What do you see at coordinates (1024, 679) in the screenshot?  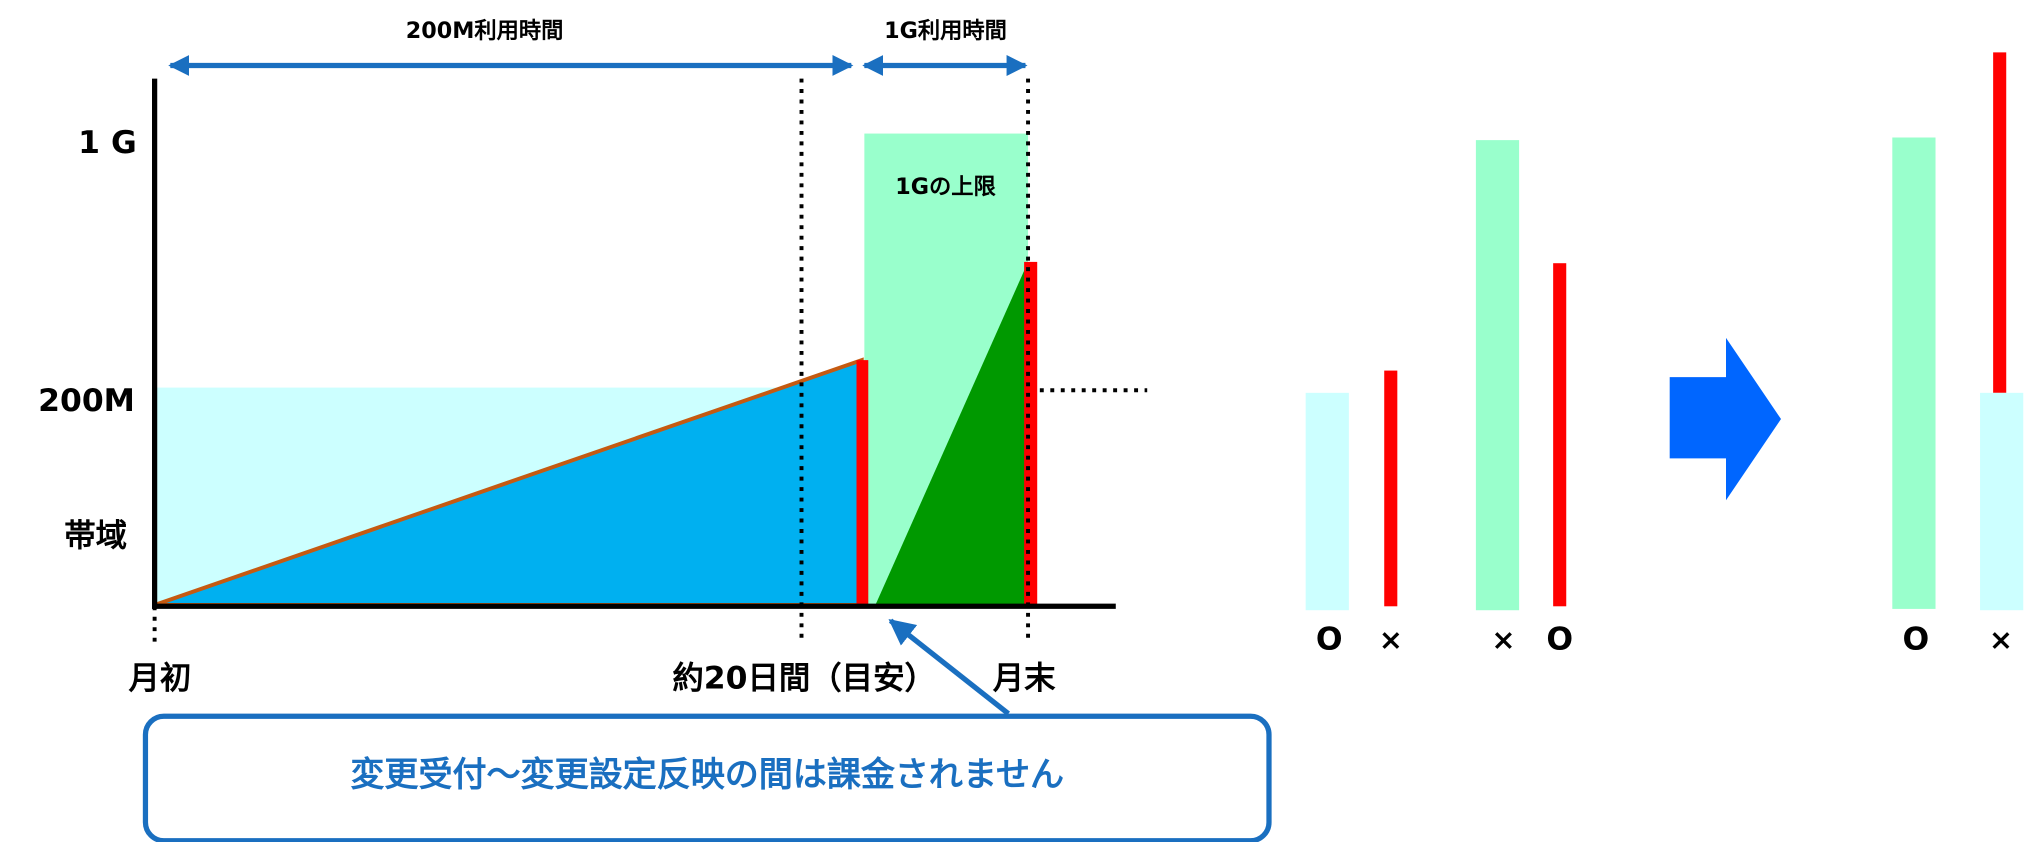 I see `x-label: 月末` at bounding box center [1024, 679].